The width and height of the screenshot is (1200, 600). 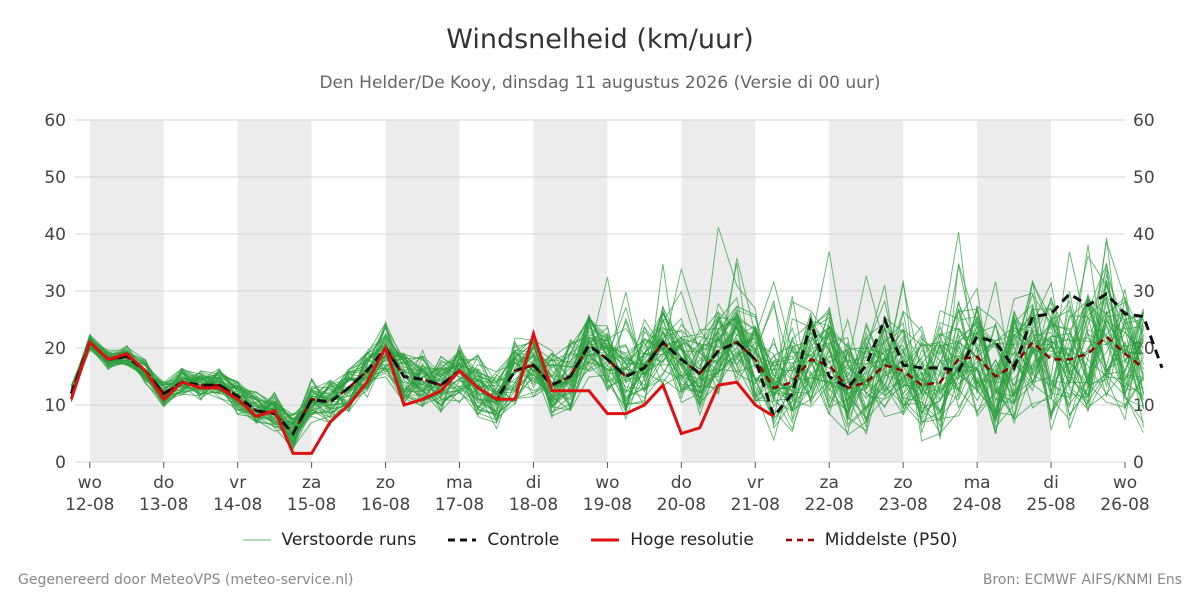 What do you see at coordinates (1144, 178) in the screenshot?
I see `y-tick-label-right: 50` at bounding box center [1144, 178].